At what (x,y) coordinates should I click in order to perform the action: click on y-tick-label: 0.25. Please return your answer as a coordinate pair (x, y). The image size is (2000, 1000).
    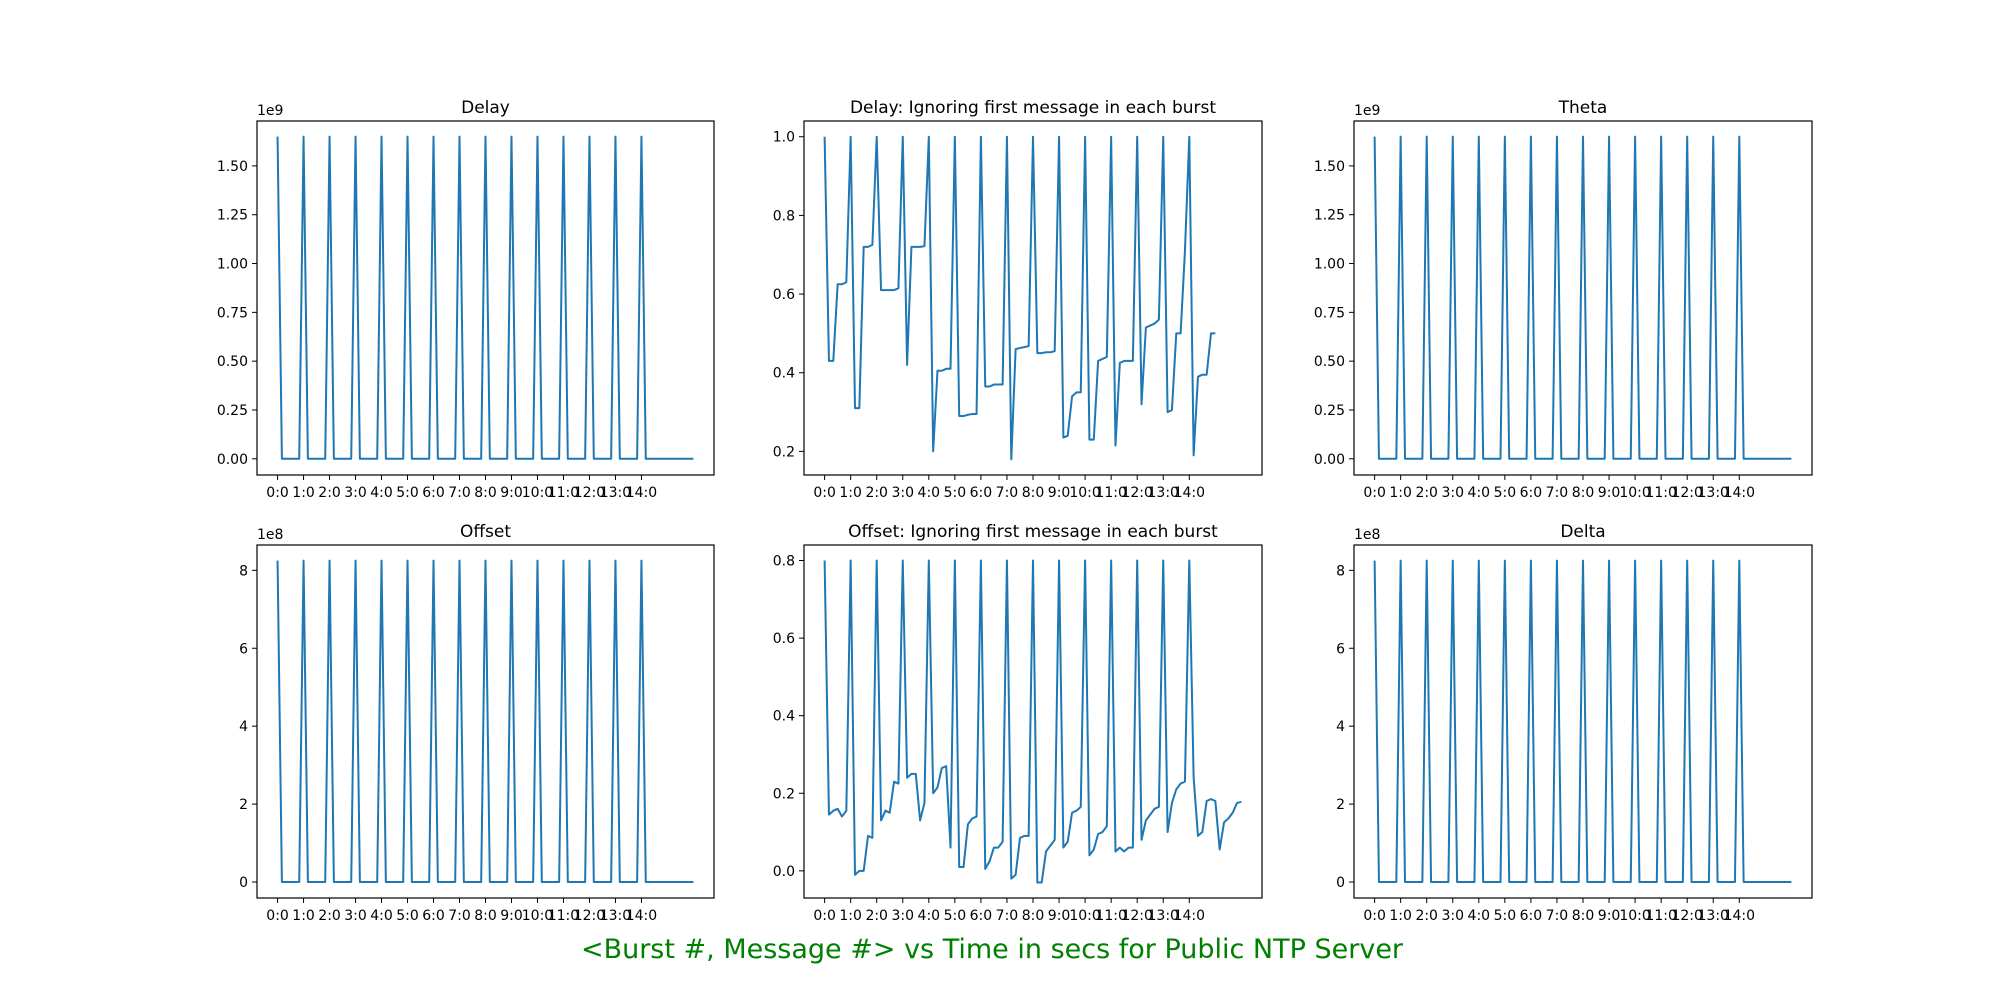
    Looking at the image, I should click on (1329, 411).